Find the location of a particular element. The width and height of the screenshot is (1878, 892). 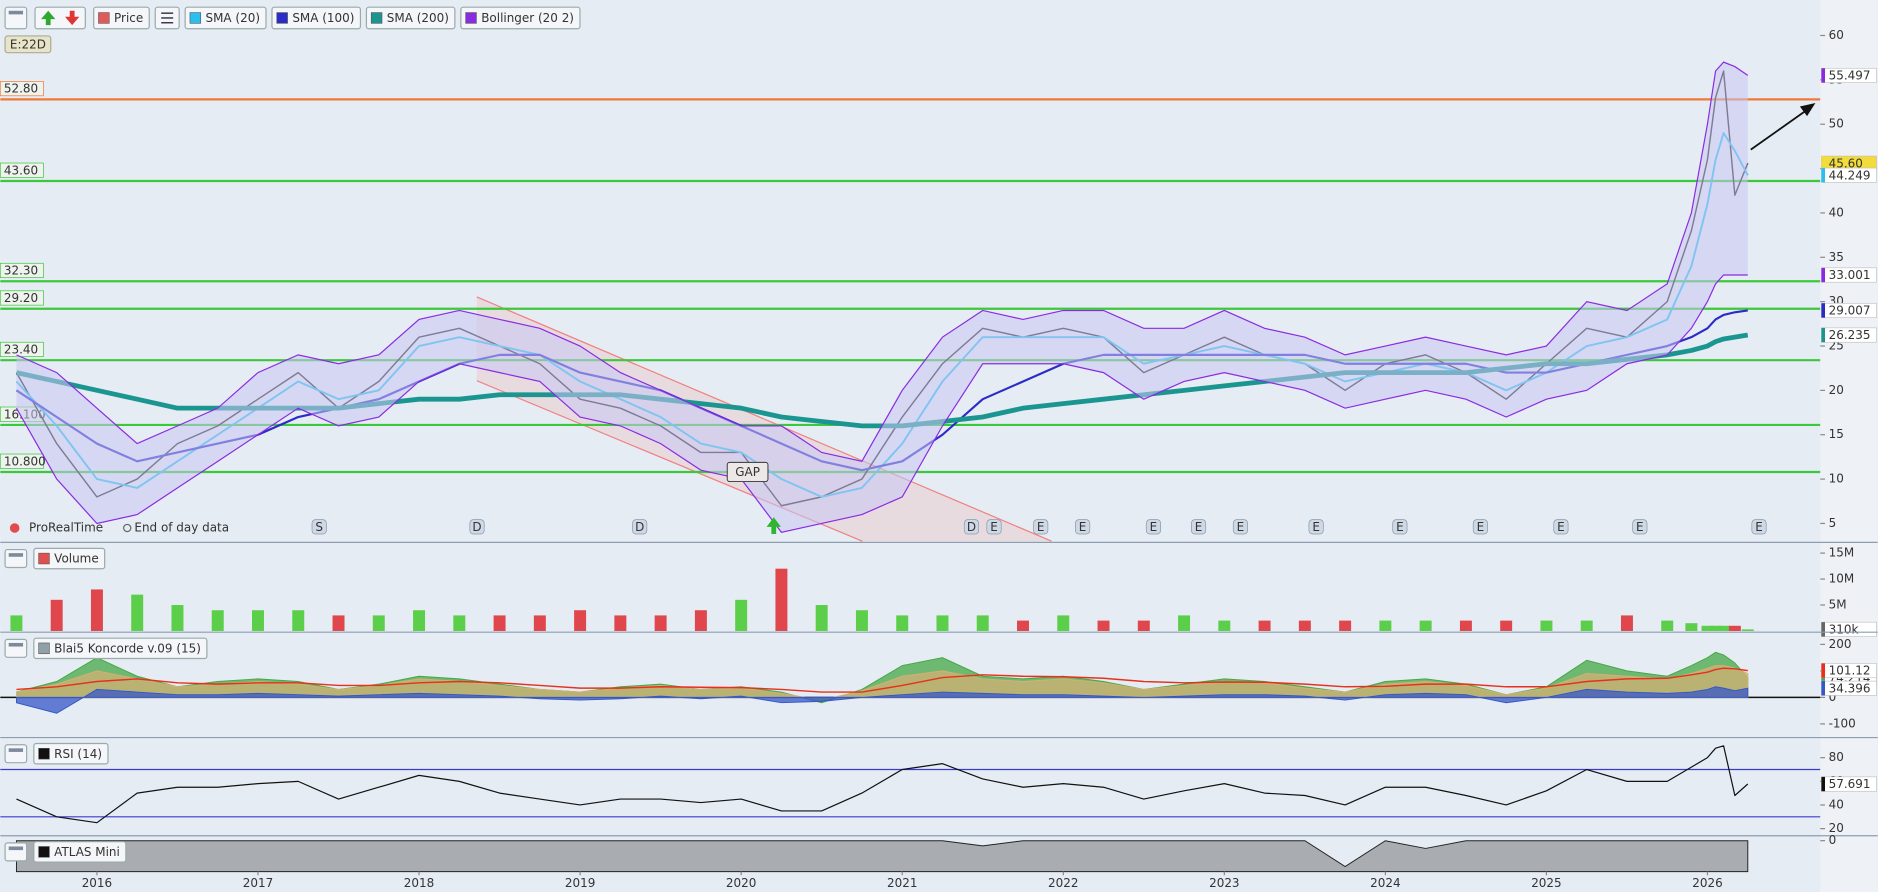

y-tick-label: 15 is located at coordinates (1836, 434).